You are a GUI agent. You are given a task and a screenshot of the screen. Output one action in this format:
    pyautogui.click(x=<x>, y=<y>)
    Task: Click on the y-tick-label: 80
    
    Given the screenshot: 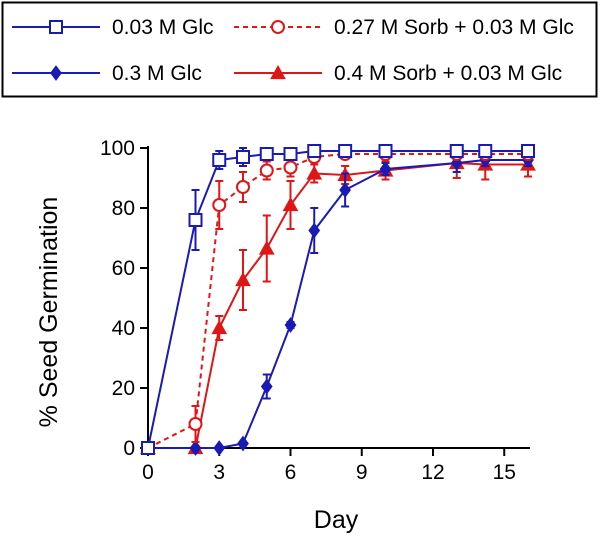 What is the action you would take?
    pyautogui.click(x=123, y=208)
    